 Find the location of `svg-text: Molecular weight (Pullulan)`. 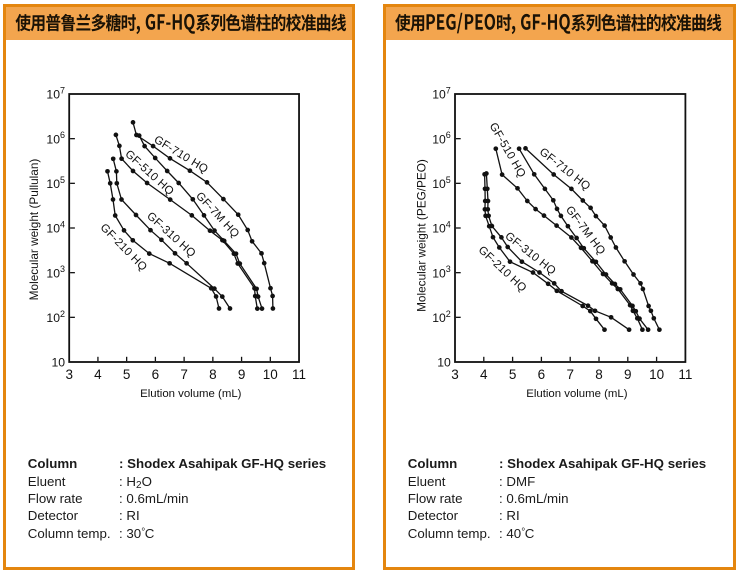

svg-text: Molecular weight (Pullulan) is located at coordinates (34, 230).